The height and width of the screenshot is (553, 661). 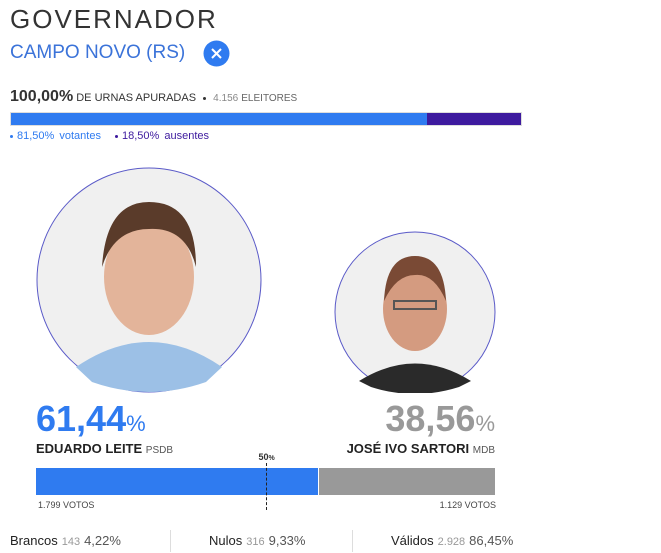 What do you see at coordinates (263, 457) in the screenshot?
I see `midline-value: 50` at bounding box center [263, 457].